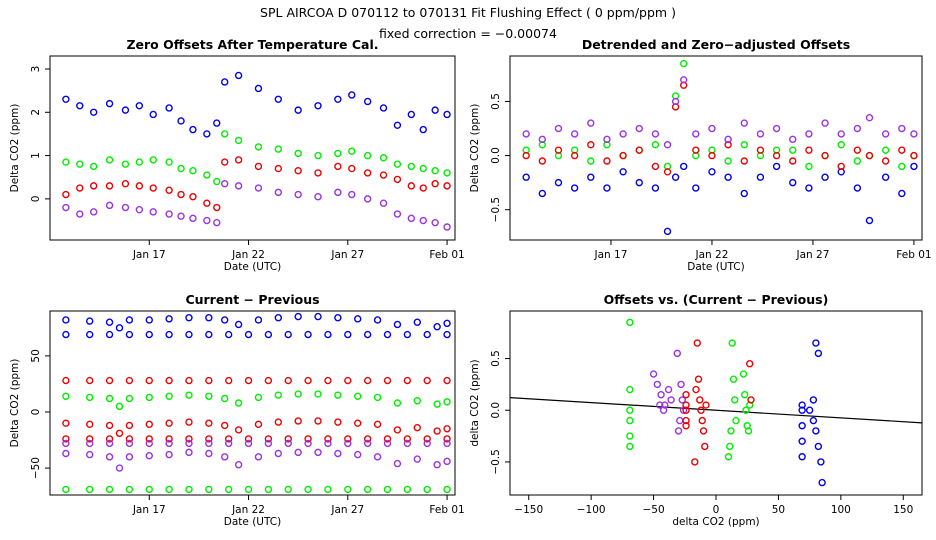  What do you see at coordinates (36, 412) in the screenshot?
I see `y-tick-label: 0` at bounding box center [36, 412].